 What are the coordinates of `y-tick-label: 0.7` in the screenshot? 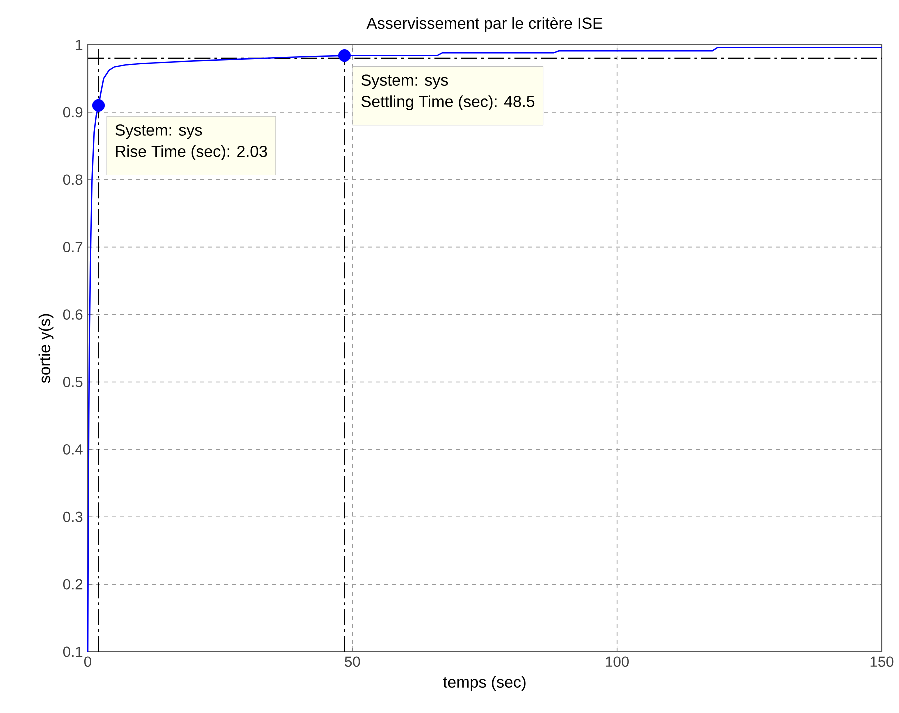 It's located at (73, 247).